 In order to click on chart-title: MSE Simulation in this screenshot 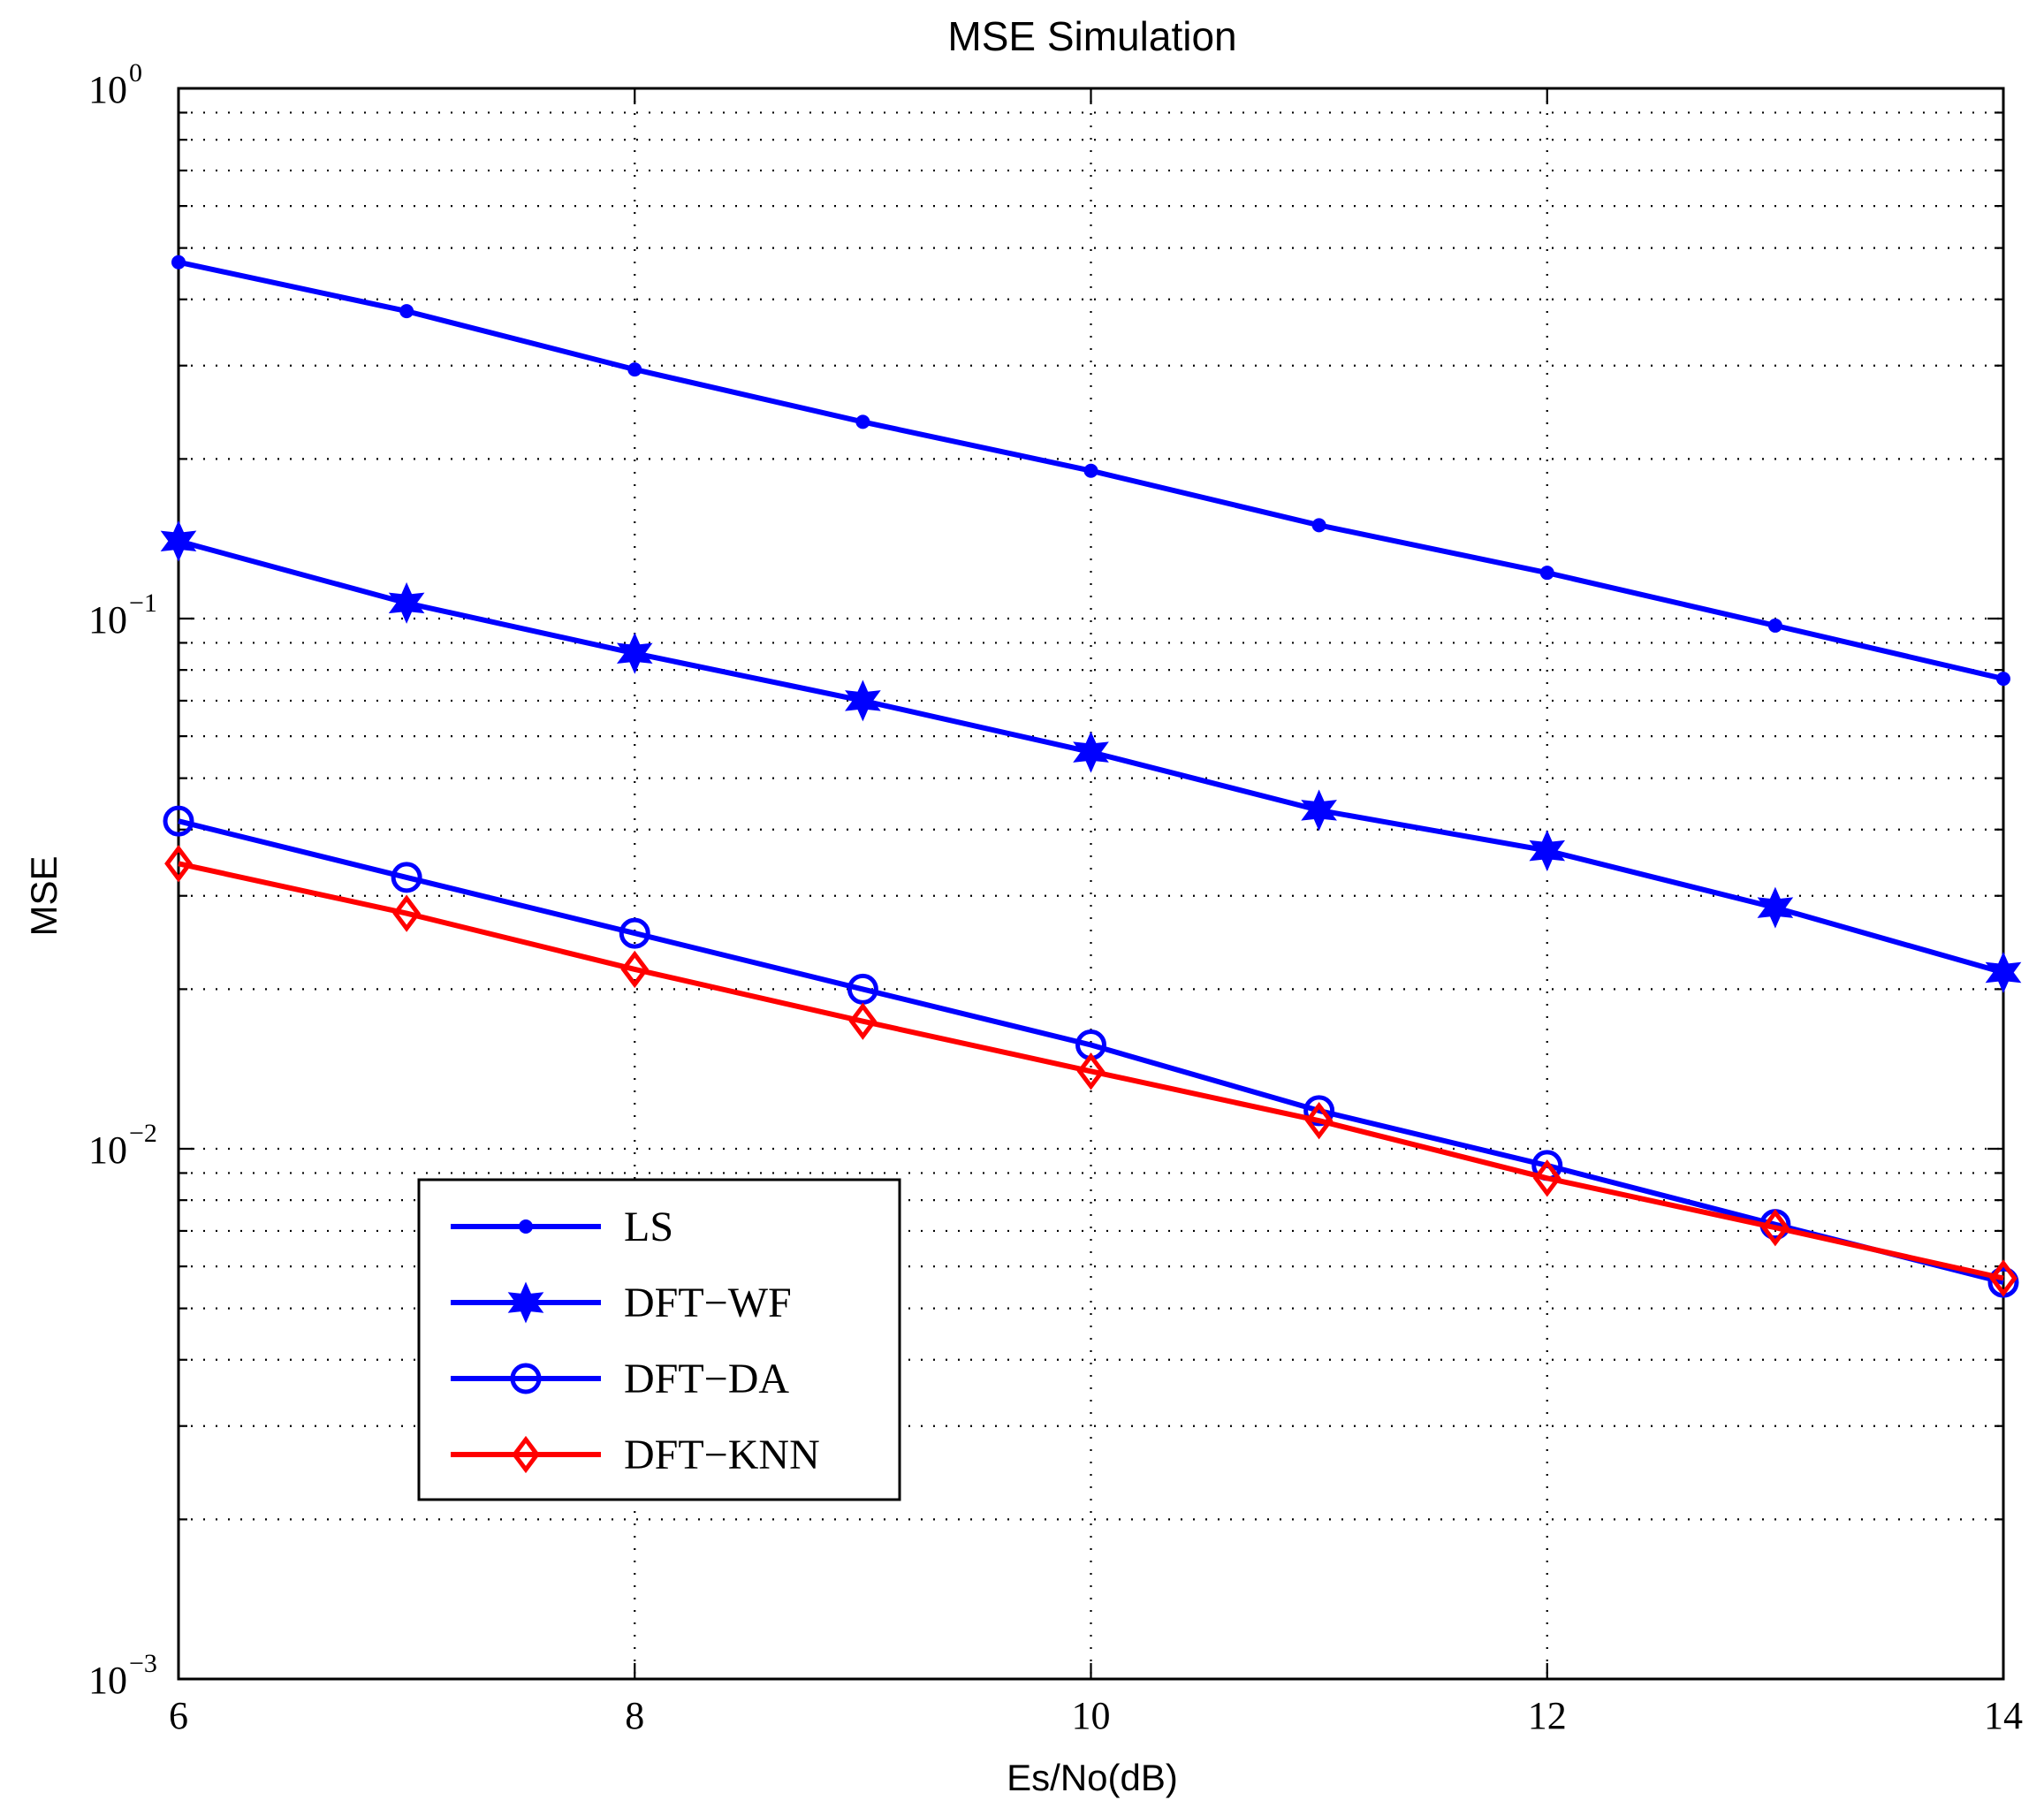, I will do `click(1091, 36)`.